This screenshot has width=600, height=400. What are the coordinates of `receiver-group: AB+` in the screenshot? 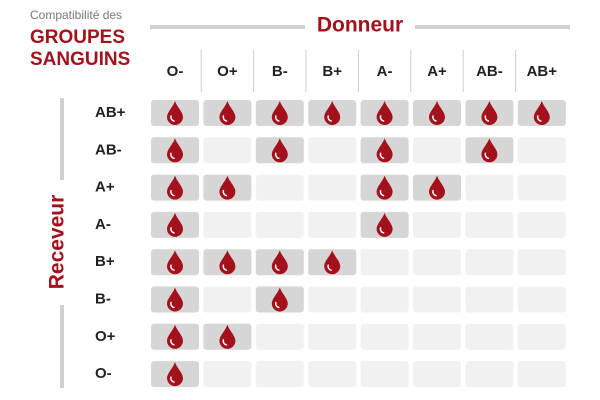 It's located at (110, 112).